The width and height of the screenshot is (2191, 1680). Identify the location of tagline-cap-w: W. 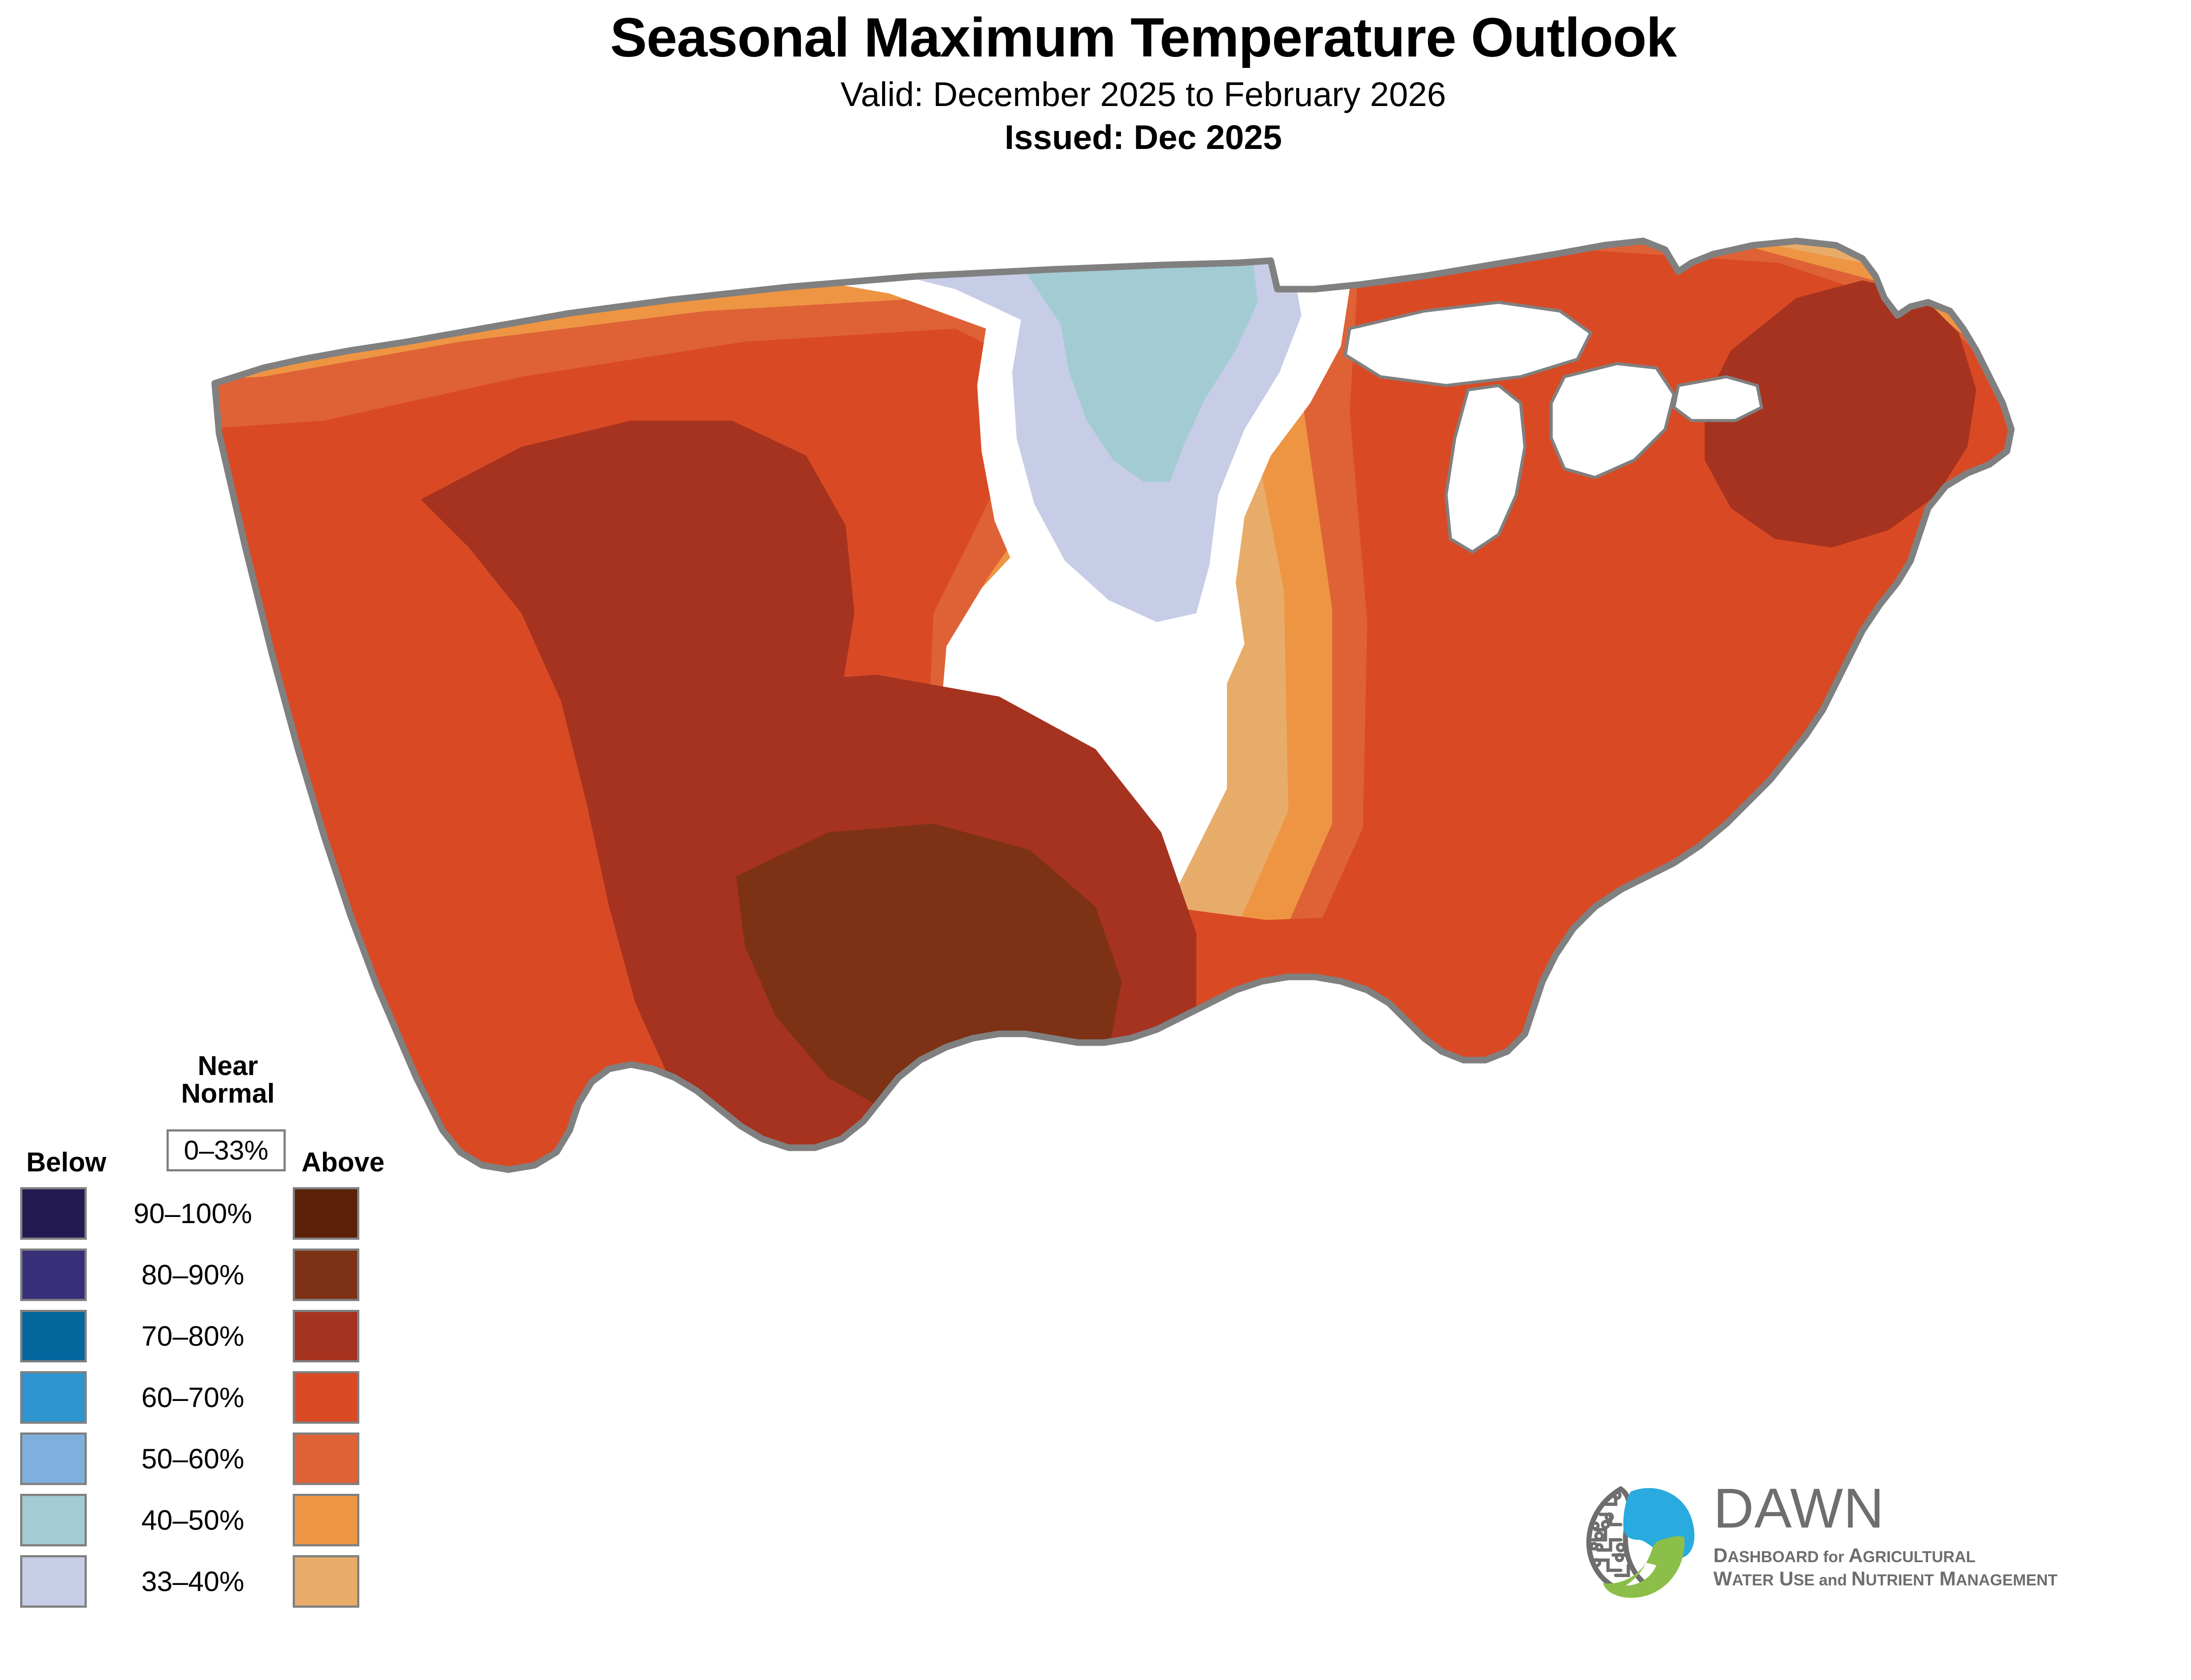
(1722, 1578).